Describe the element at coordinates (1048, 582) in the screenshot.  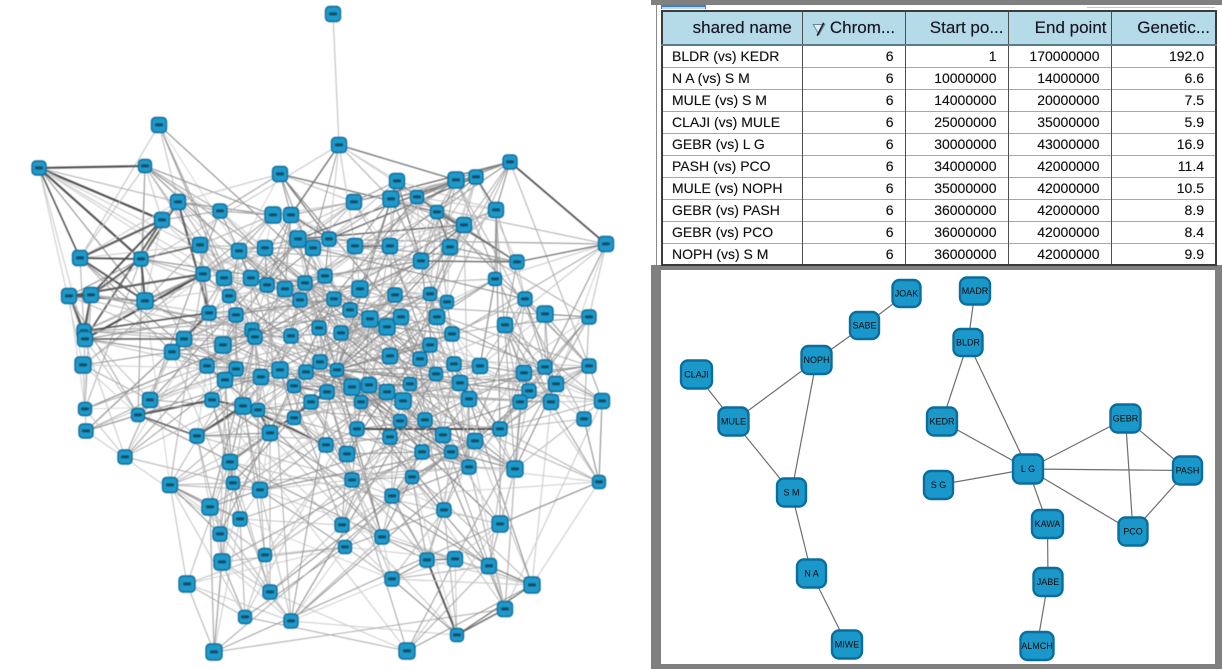
I see `svg-text: JABE` at that location.